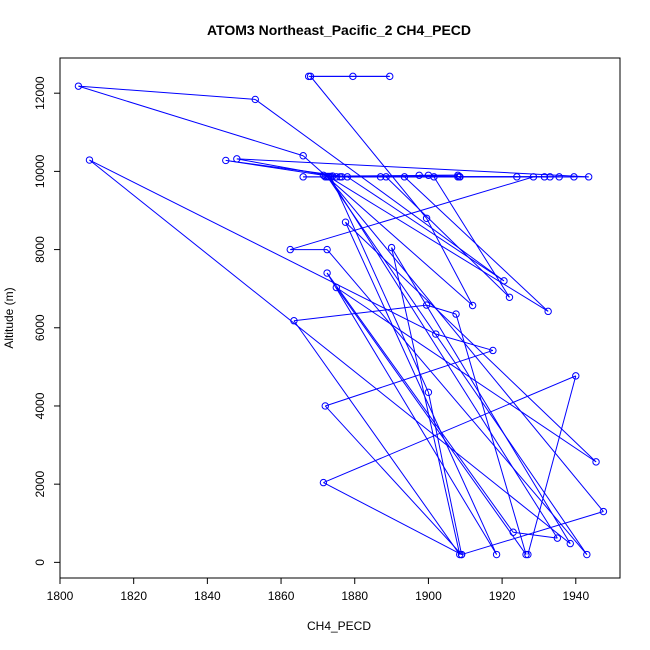  Describe the element at coordinates (339, 626) in the screenshot. I see `x-axis-label: CH4_PECD` at that location.